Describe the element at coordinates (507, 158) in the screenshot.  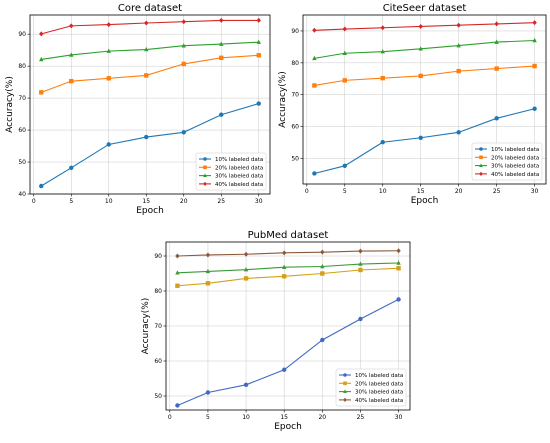
I see `legend-entry: 20% labeled data` at that location.